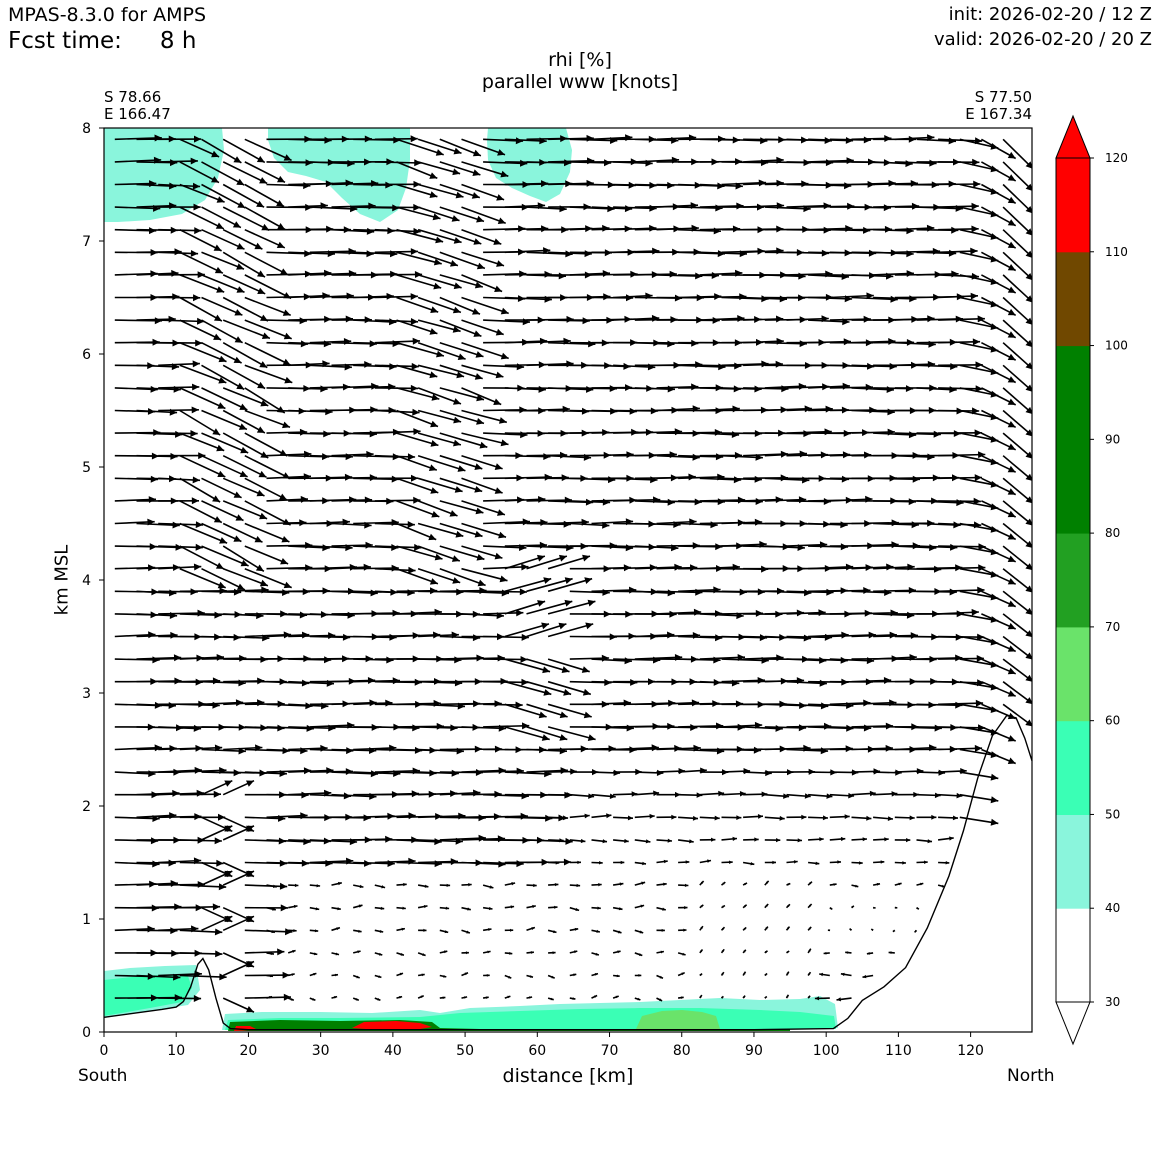 The height and width of the screenshot is (1160, 1160). What do you see at coordinates (86, 242) in the screenshot?
I see `y-tick-label: 7` at bounding box center [86, 242].